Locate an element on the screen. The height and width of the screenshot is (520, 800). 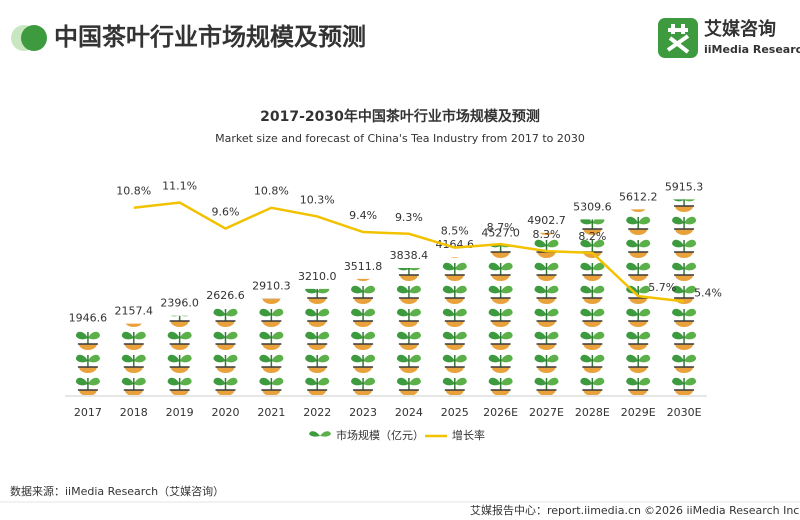
value-label: 5915.3 is located at coordinates (684, 186).